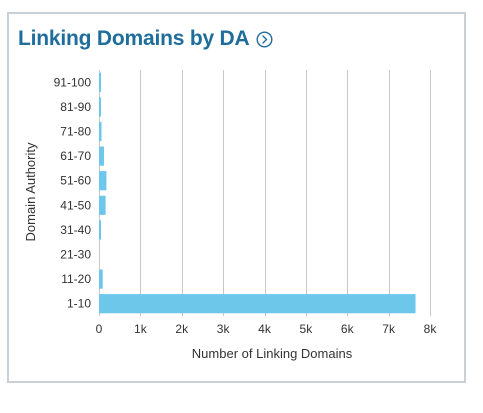 This screenshot has width=483, height=413. What do you see at coordinates (431, 329) in the screenshot?
I see `x-tick-label: 8k` at bounding box center [431, 329].